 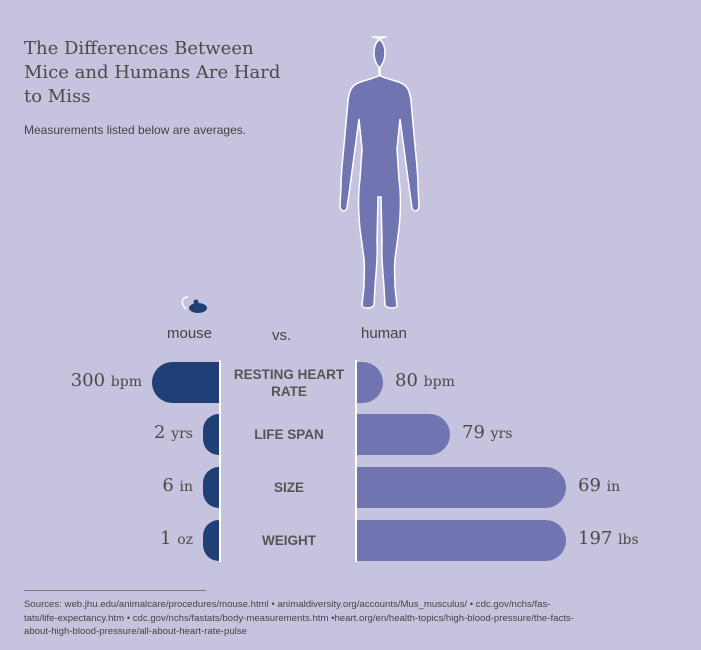 I want to click on mouse-value: 1 oz, so click(x=176, y=538).